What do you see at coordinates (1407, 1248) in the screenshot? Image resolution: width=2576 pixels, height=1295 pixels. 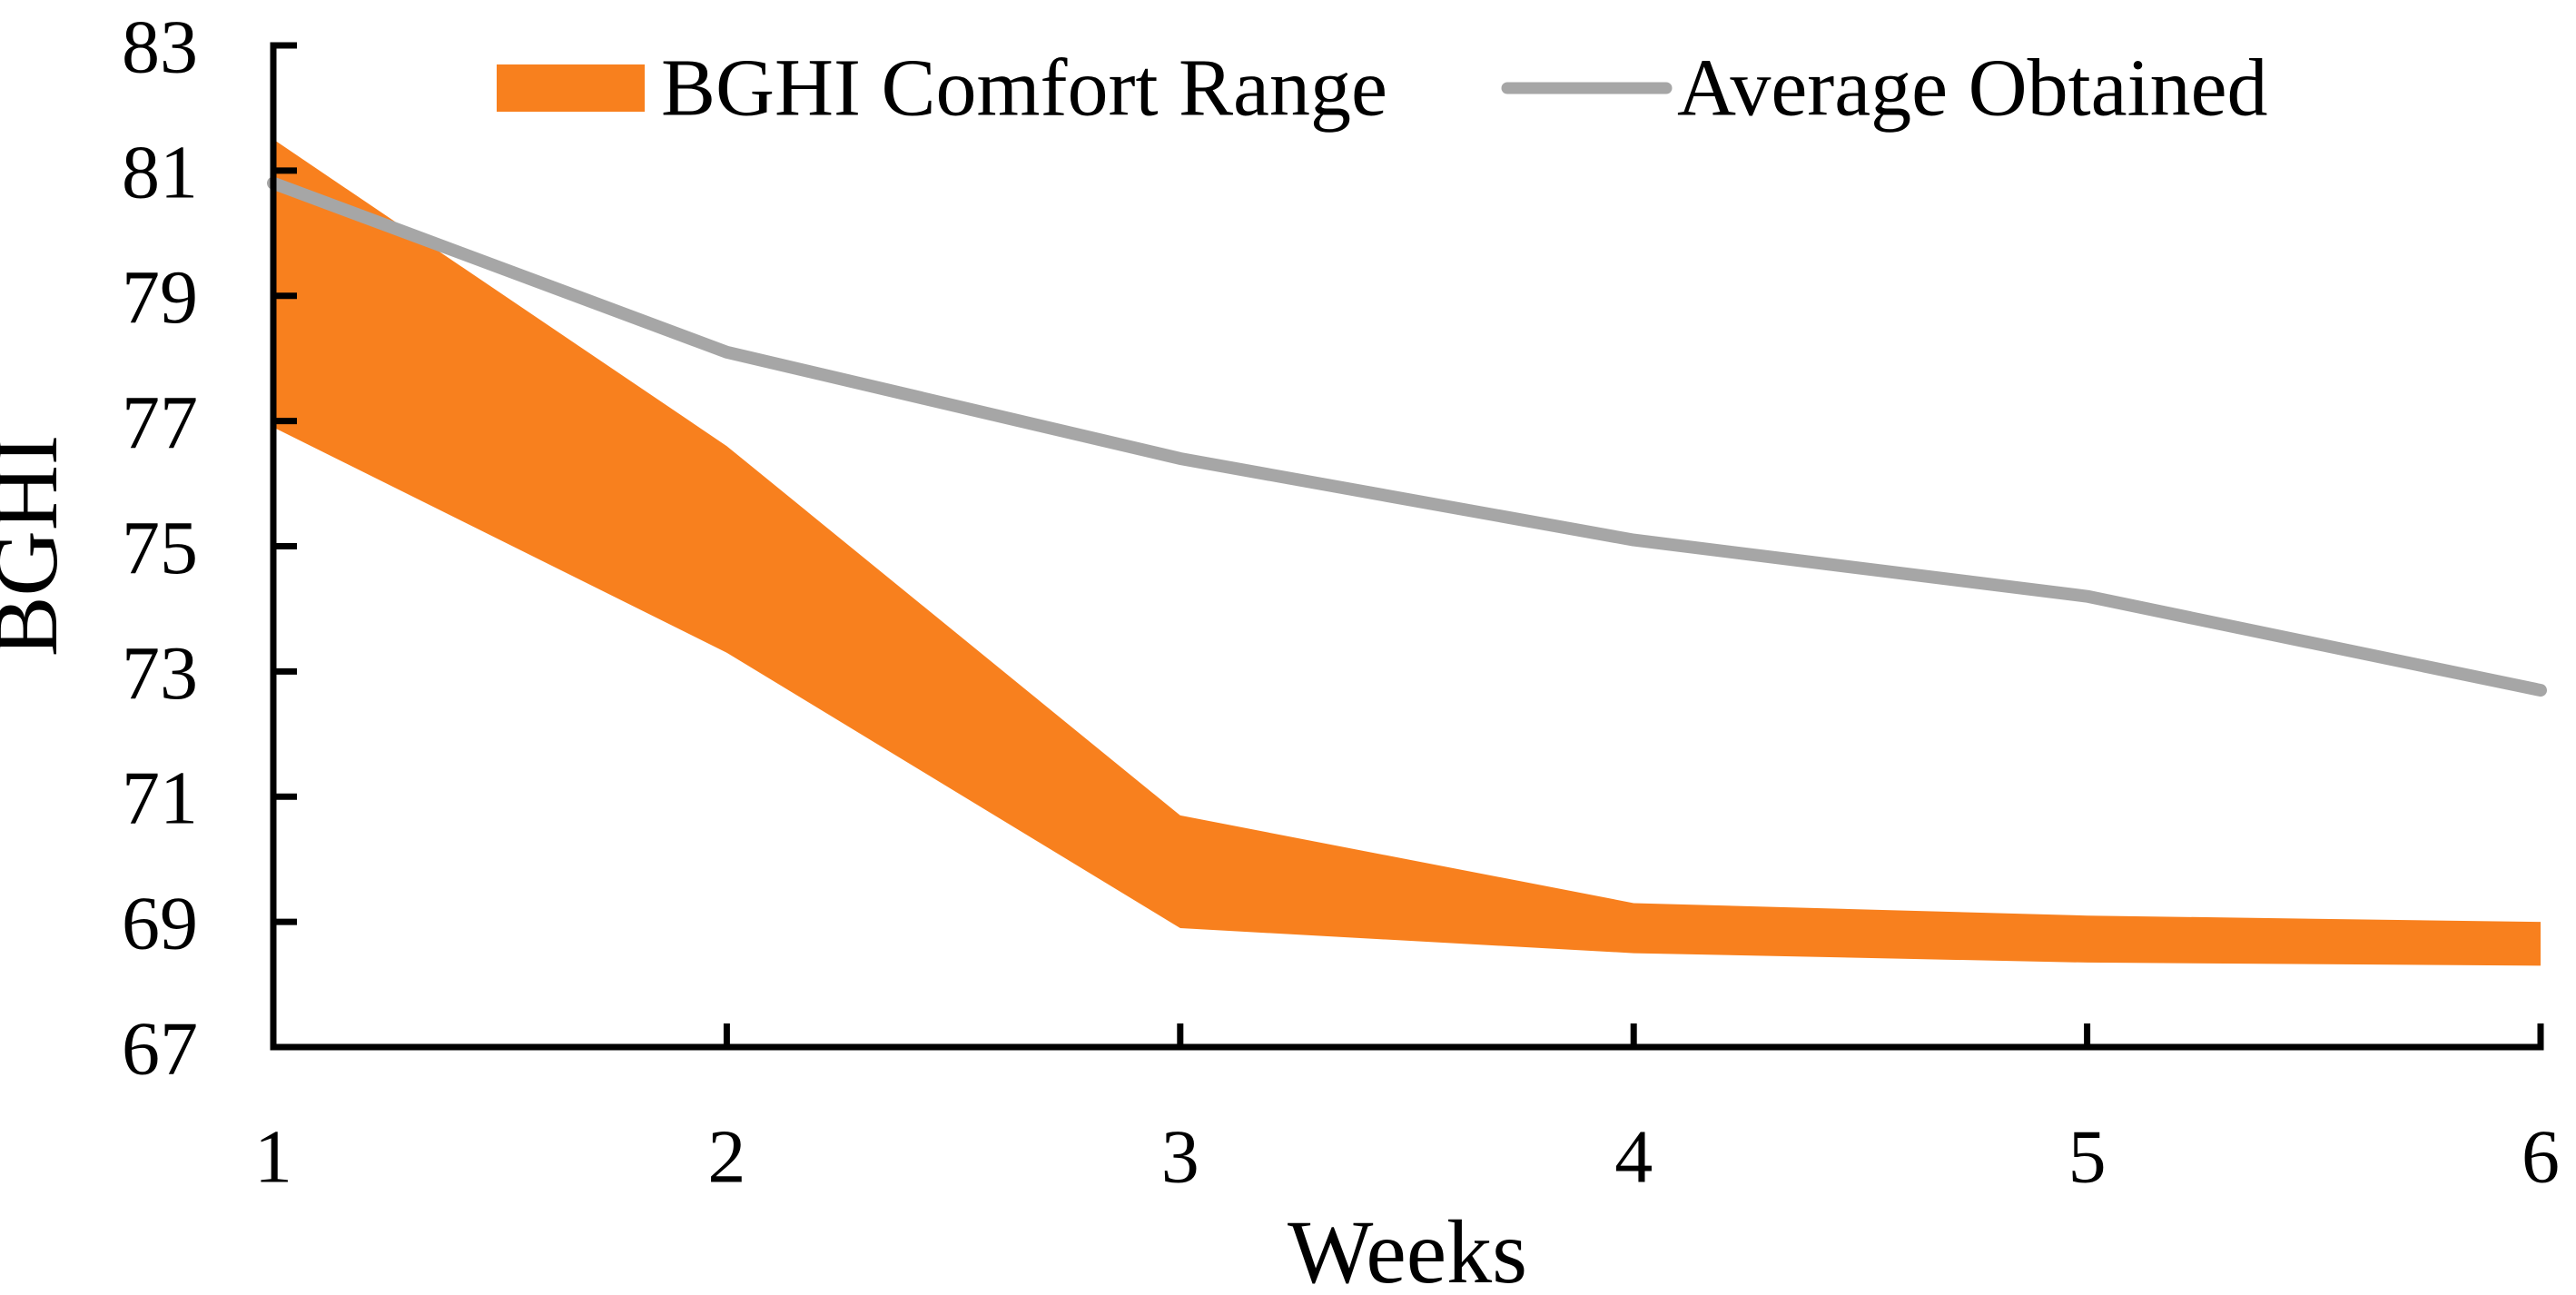 I see `x-axis-title: Weeks` at bounding box center [1407, 1248].